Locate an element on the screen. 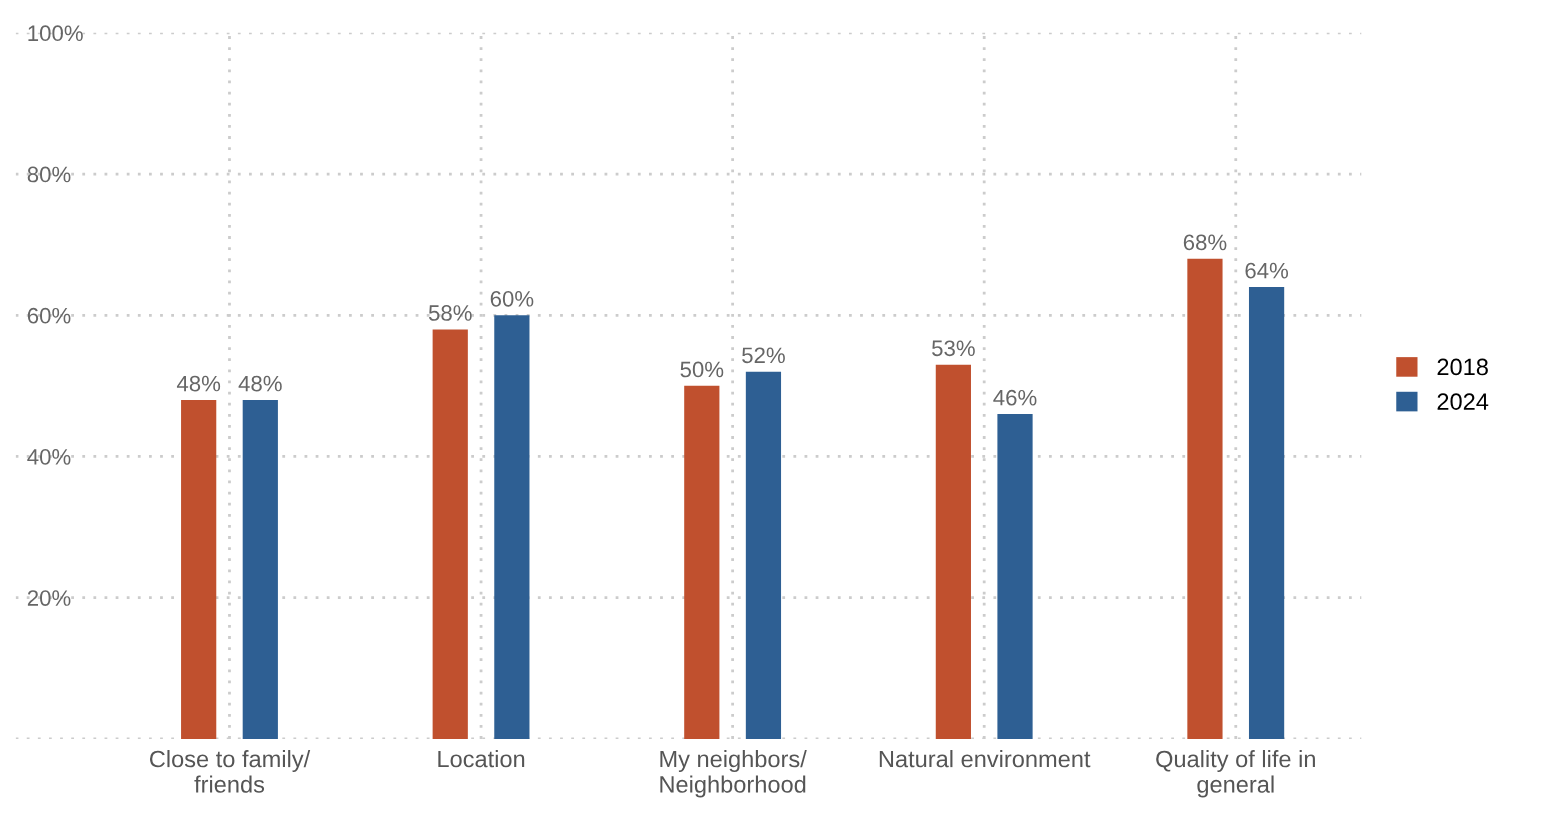 The height and width of the screenshot is (821, 1565). data-label: 64% is located at coordinates (1267, 270).